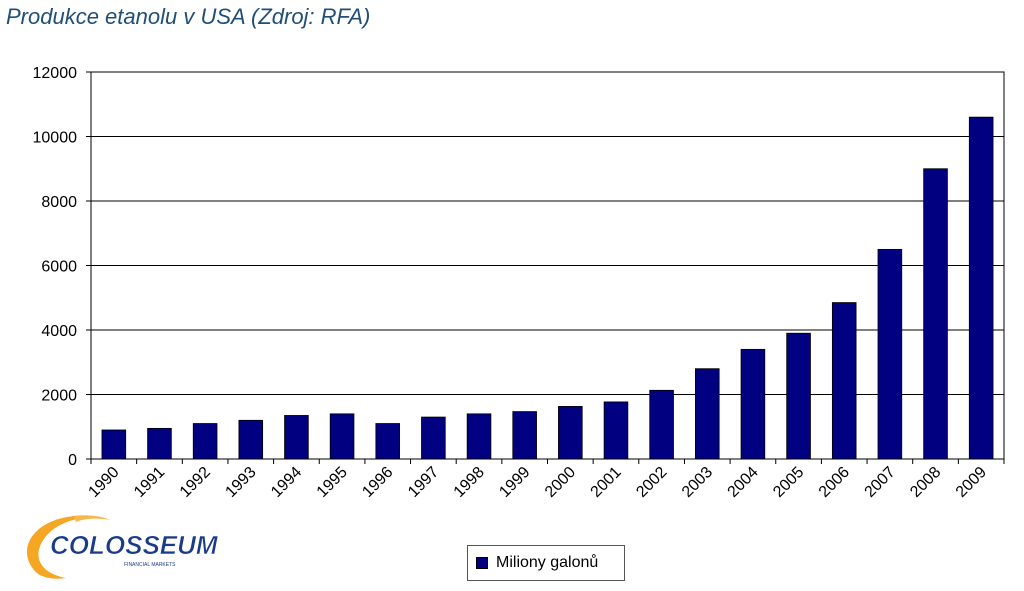 Image resolution: width=1024 pixels, height=591 pixels. What do you see at coordinates (697, 482) in the screenshot?
I see `x-tick-label: 2003` at bounding box center [697, 482].